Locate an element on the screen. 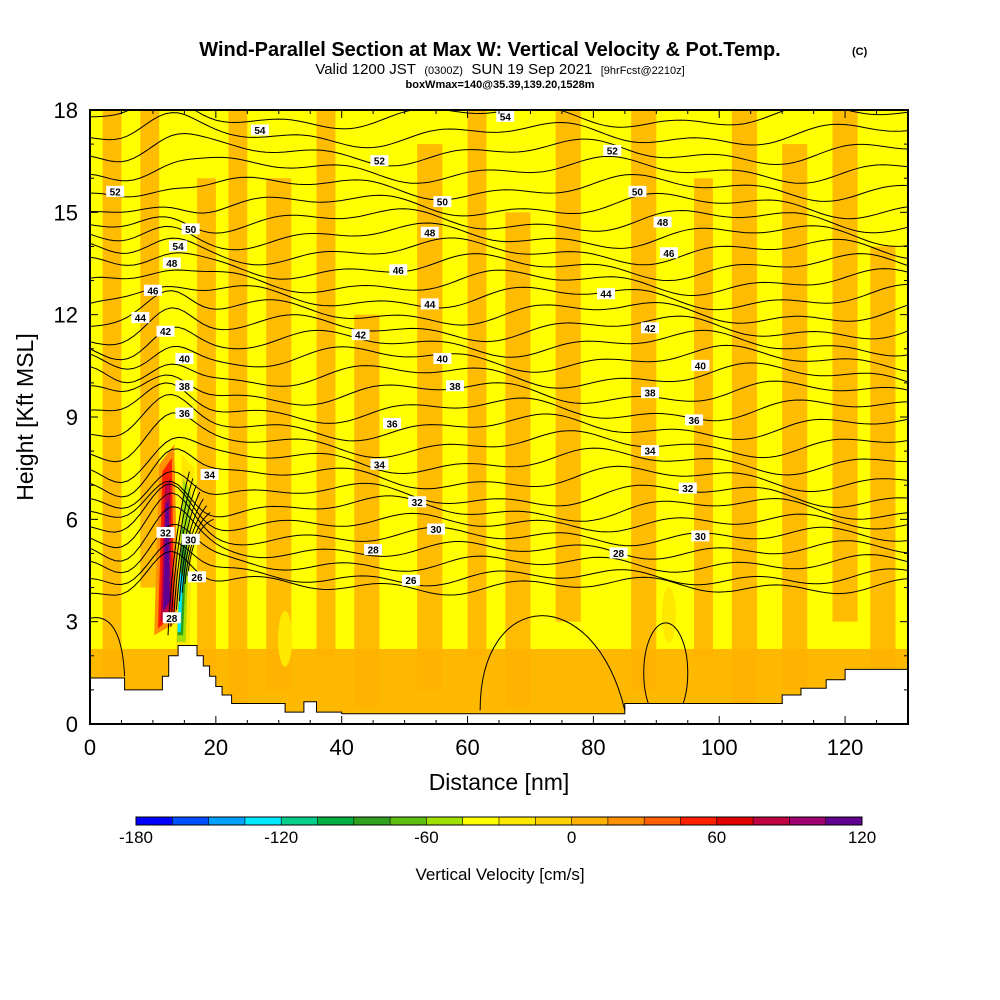 This screenshot has width=1000, height=1000. contour-label-text: 36 is located at coordinates (185, 414).